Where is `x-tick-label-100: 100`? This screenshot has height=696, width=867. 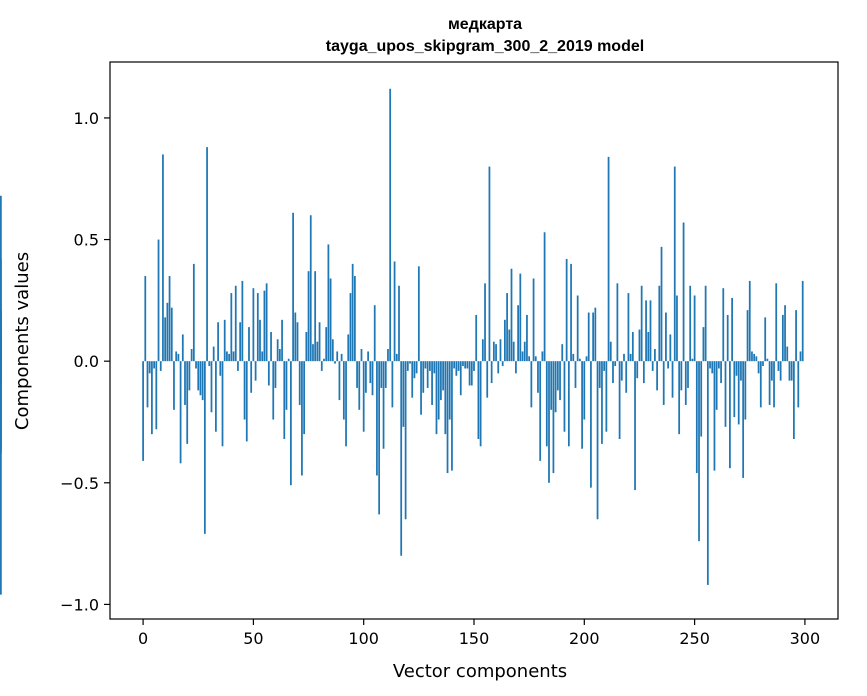 x-tick-label-100: 100 is located at coordinates (363, 638).